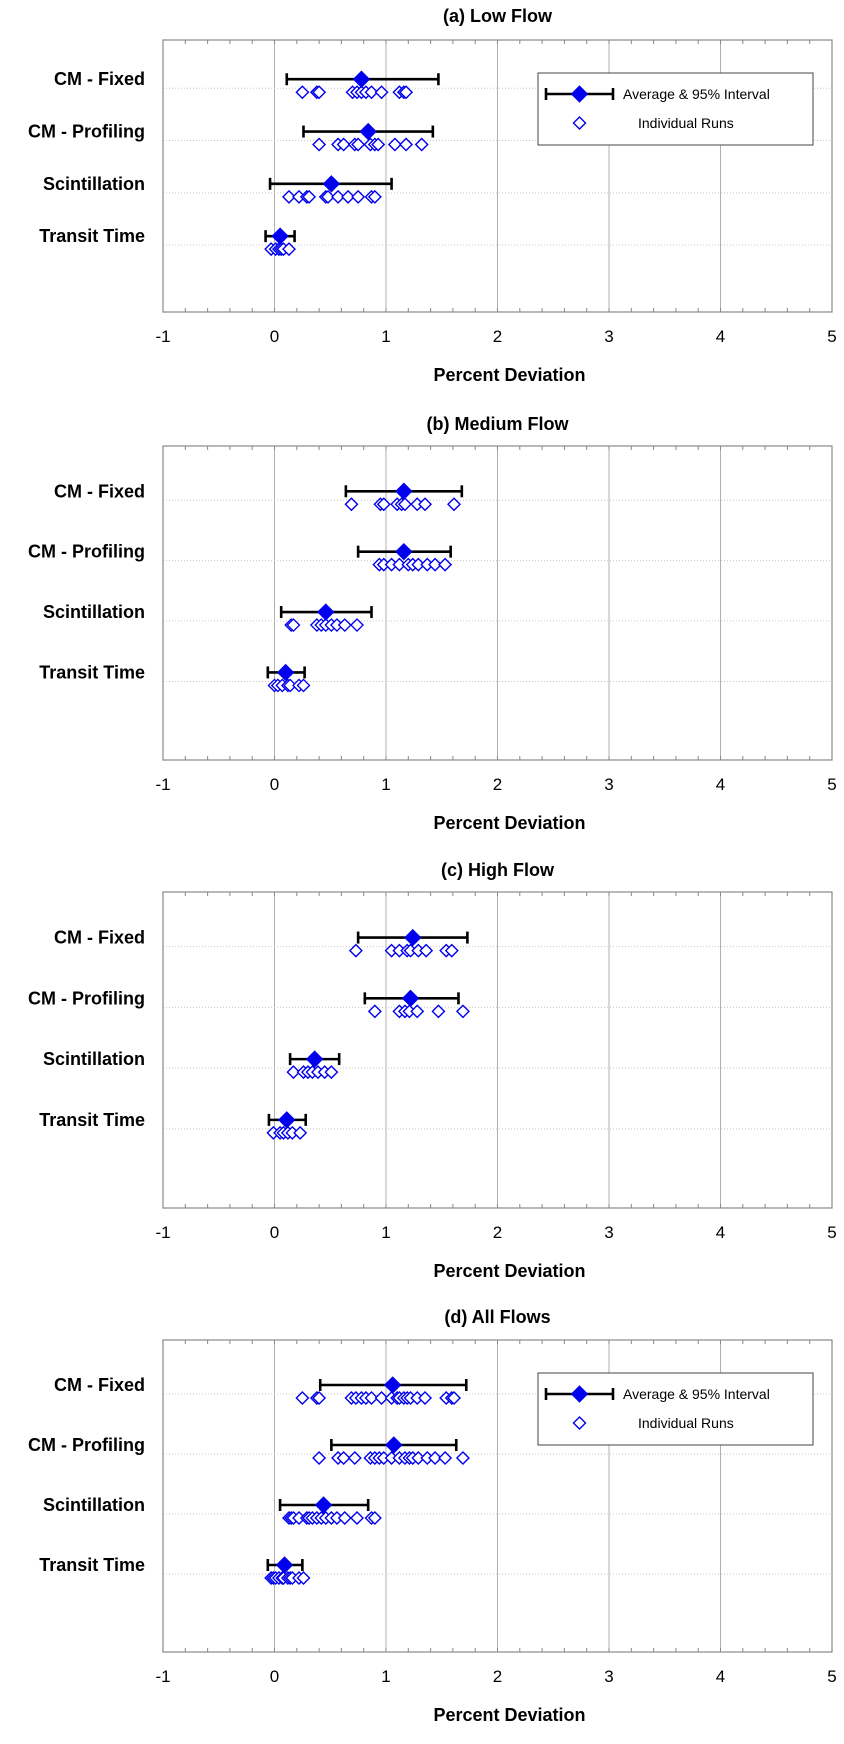  What do you see at coordinates (579, 1394) in the screenshot?
I see `legend-average-marker` at bounding box center [579, 1394].